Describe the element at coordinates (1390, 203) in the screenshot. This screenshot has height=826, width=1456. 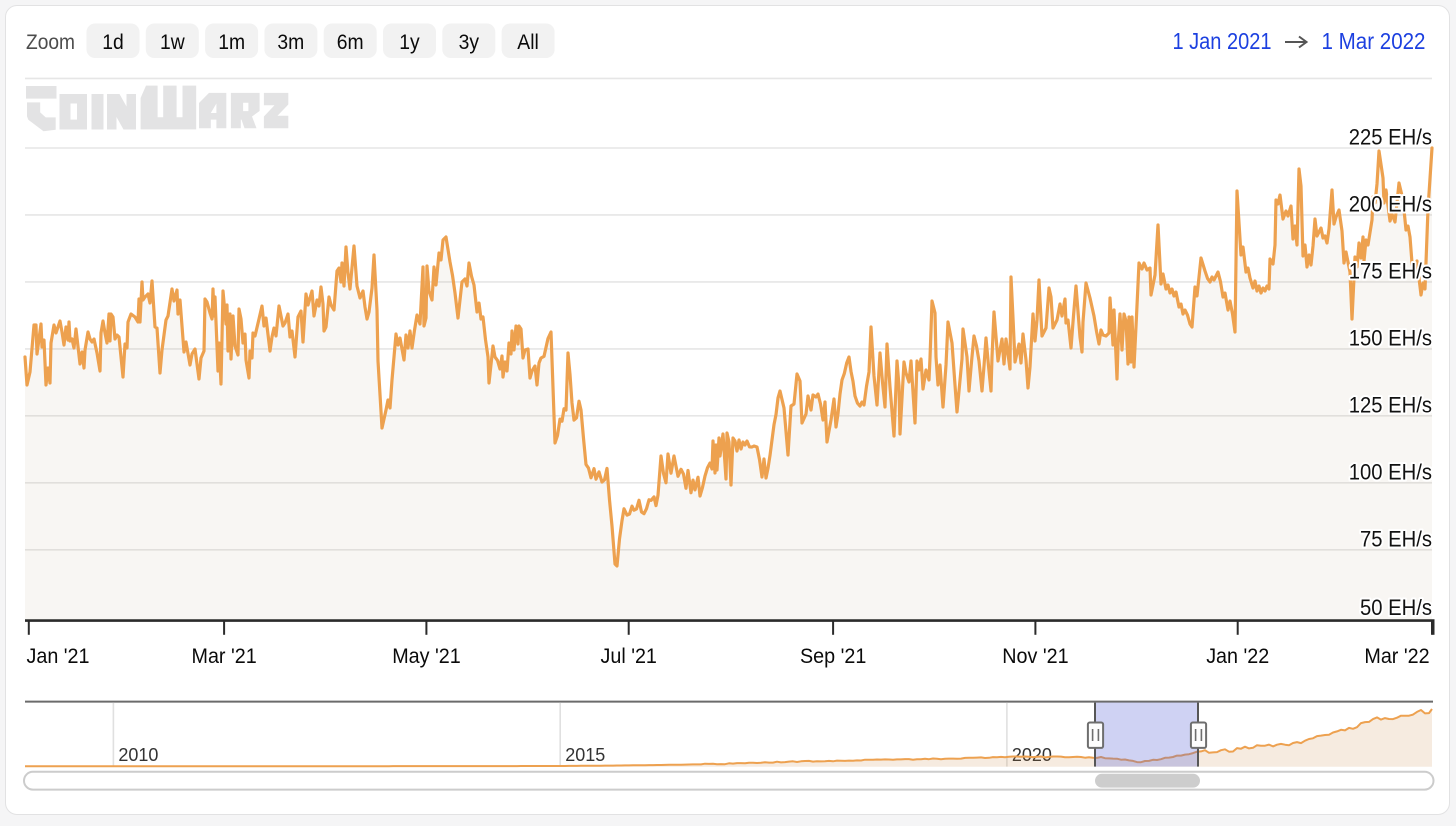
I see `svg-text: 200 EH/s` at that location.